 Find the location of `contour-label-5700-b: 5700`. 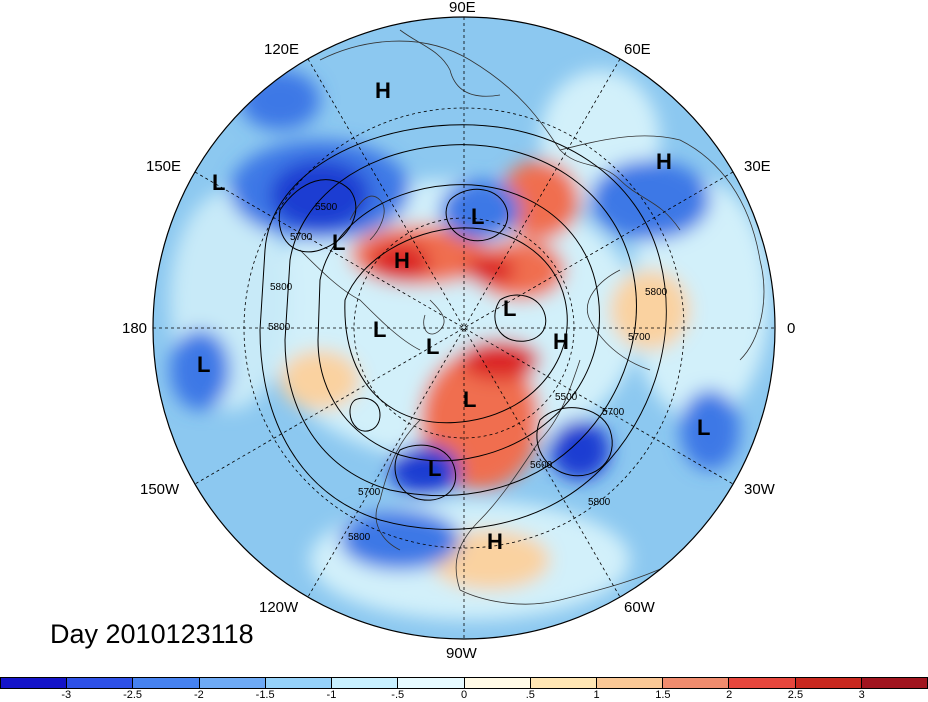

contour-label-5700-b: 5700 is located at coordinates (613, 412).